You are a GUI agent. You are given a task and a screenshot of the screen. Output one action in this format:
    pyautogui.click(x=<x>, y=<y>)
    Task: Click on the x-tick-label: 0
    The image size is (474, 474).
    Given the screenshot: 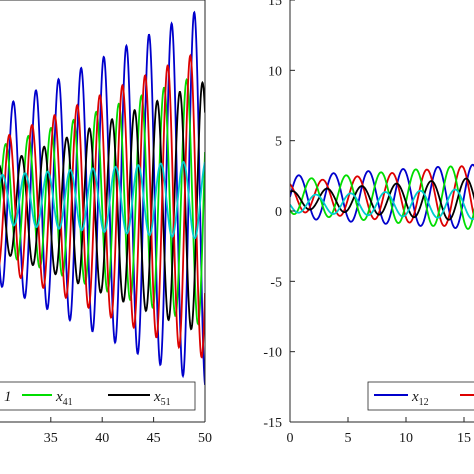 What is the action you would take?
    pyautogui.click(x=290, y=438)
    